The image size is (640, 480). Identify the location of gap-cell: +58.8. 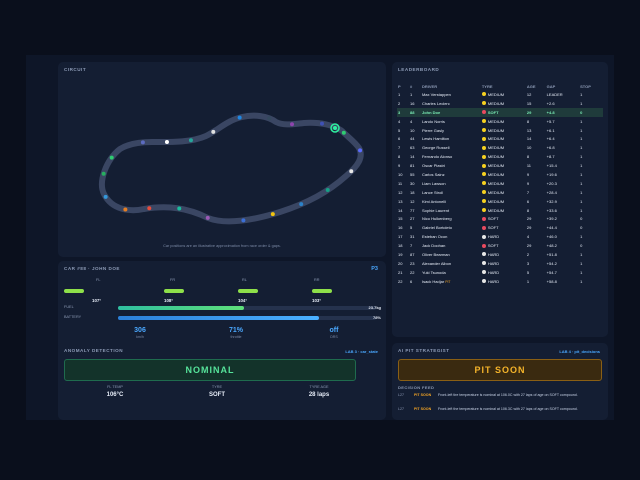
(562, 281).